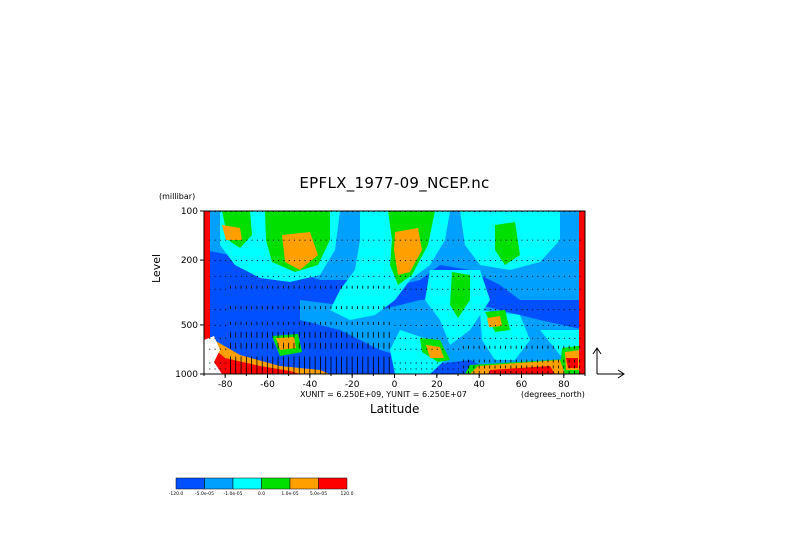 The image size is (789, 558). What do you see at coordinates (347, 494) in the screenshot?
I see `colorbar-label: 120.0` at bounding box center [347, 494].